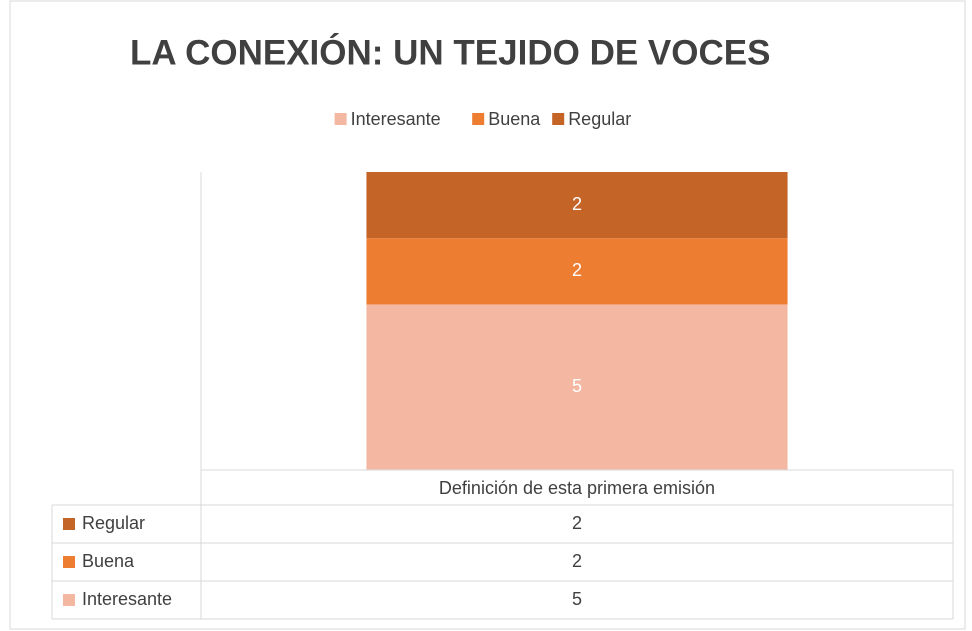  Describe the element at coordinates (108, 561) in the screenshot. I see `table-series-name: Buena` at that location.